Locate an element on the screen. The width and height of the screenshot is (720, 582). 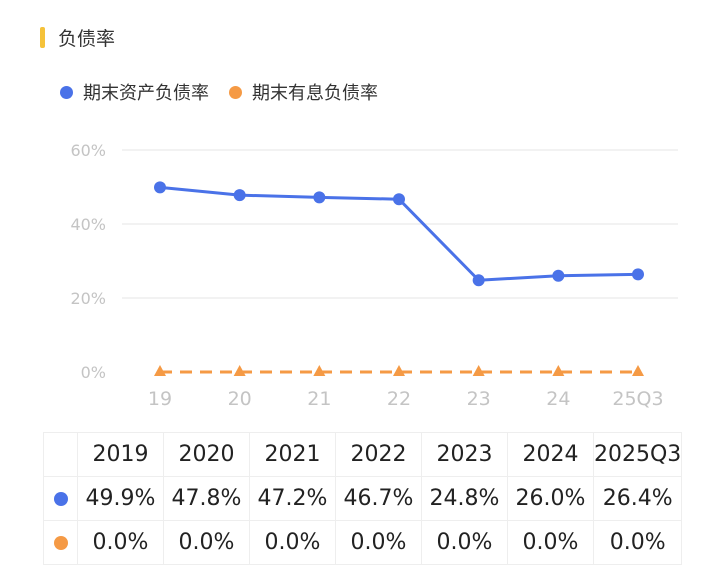
chart-title: 负债率 is located at coordinates (87, 39).